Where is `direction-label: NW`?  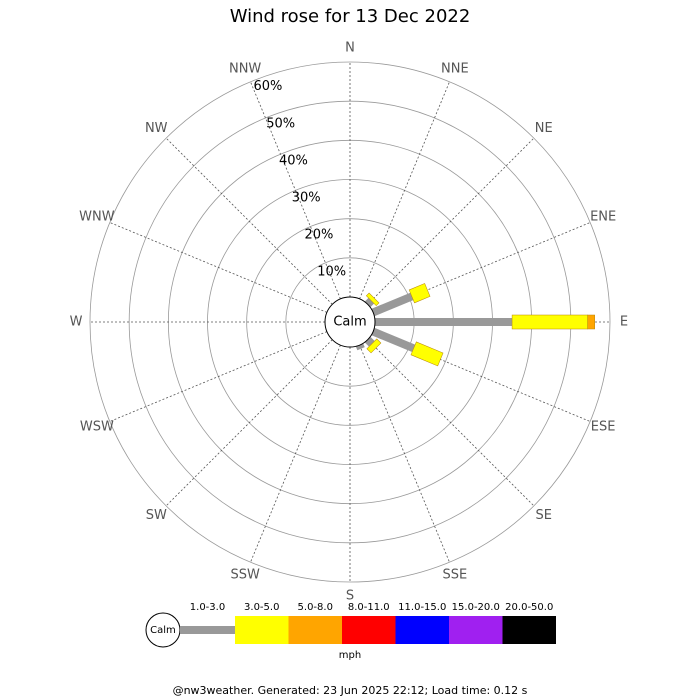
direction-label: NW is located at coordinates (156, 128).